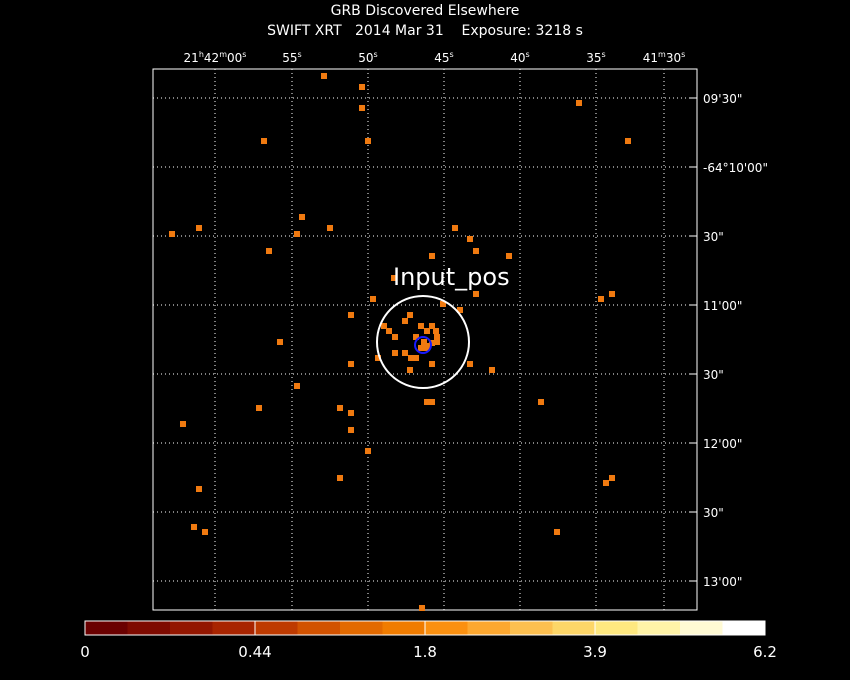 Image resolution: width=850 pixels, height=680 pixels. What do you see at coordinates (425, 31) in the screenshot?
I see `subtitle: SWIFT XRT 2014 Mar 31 Exposure: 3218 s` at bounding box center [425, 31].